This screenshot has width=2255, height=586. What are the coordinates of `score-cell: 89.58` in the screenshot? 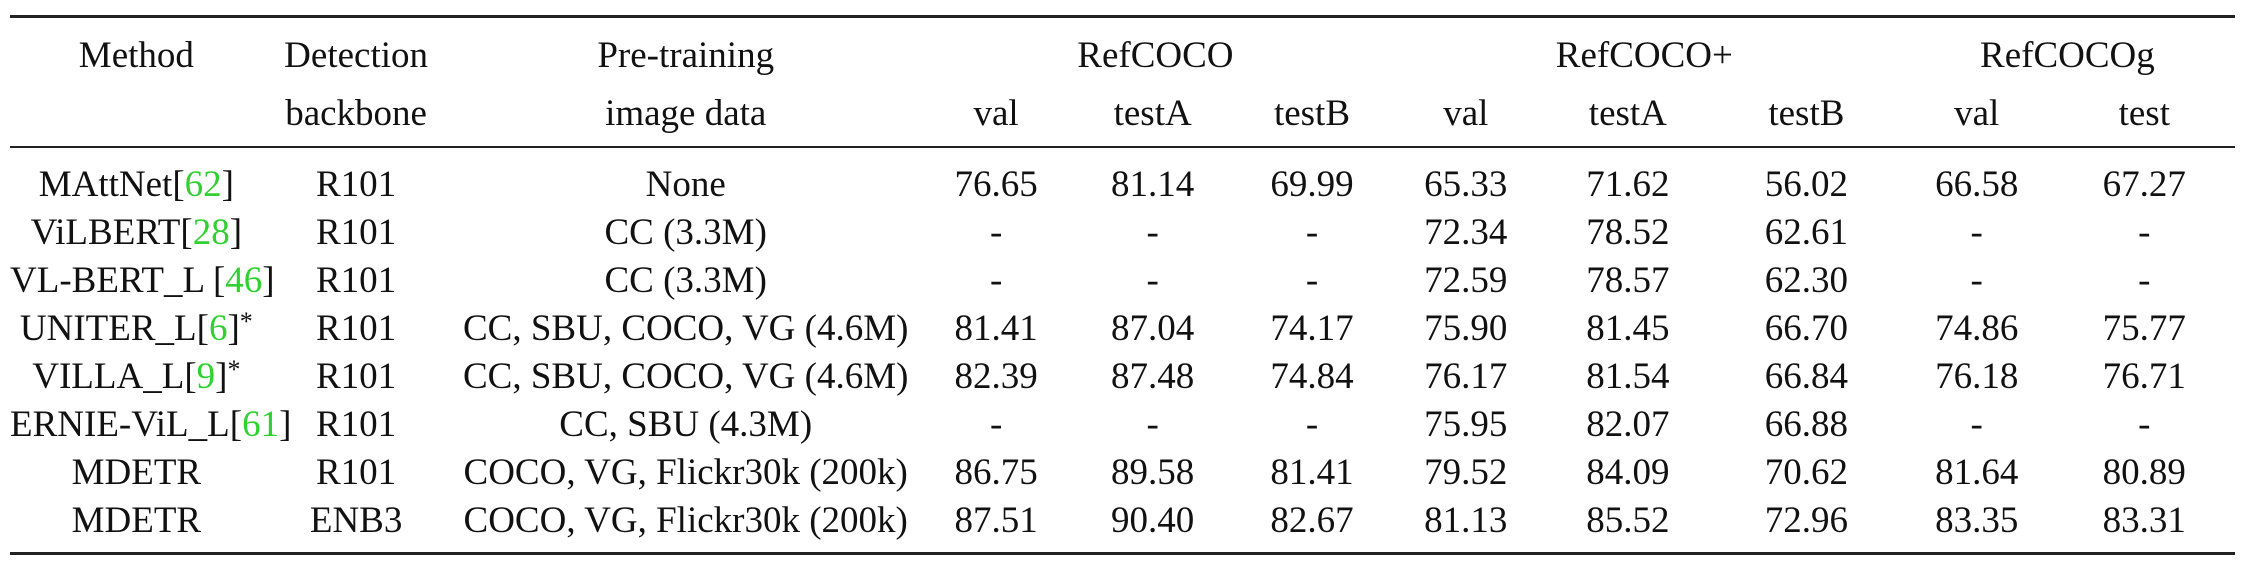 It's located at (1153, 472).